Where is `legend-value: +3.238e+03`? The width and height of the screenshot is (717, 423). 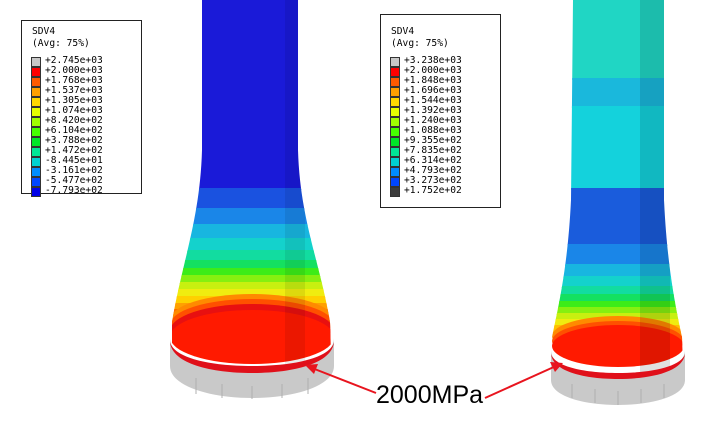 legend-value: +3.238e+03 is located at coordinates (433, 60).